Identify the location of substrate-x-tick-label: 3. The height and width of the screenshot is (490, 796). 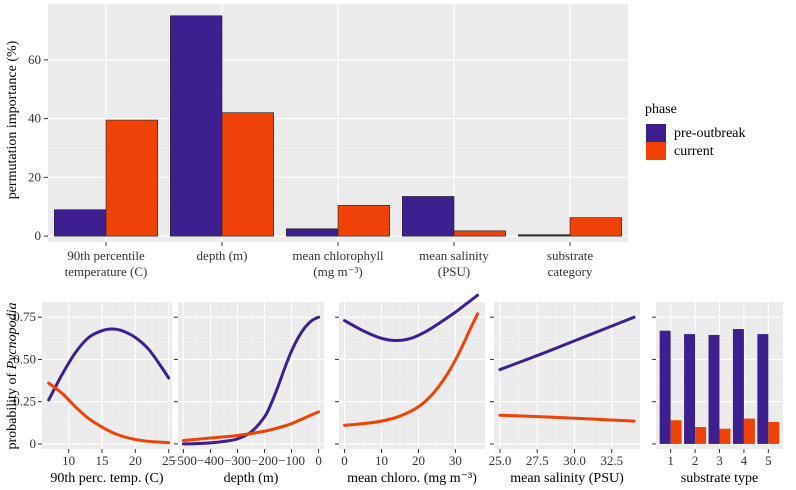
(719, 460).